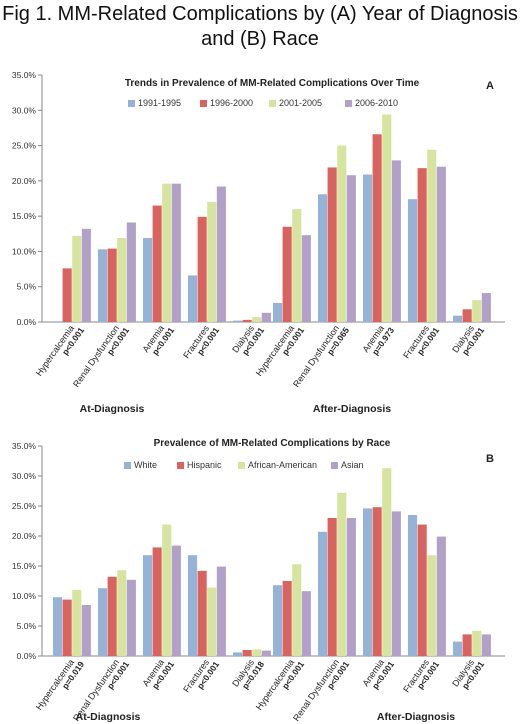  I want to click on y-tick-label: 35.0%, so click(24, 75).